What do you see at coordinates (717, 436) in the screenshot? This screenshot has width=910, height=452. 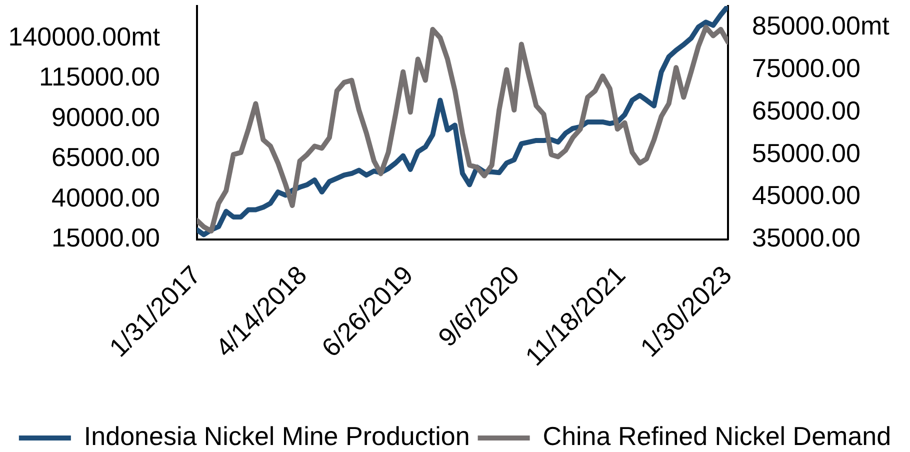 I see `legend-label: China Refined Nickel Demand` at bounding box center [717, 436].